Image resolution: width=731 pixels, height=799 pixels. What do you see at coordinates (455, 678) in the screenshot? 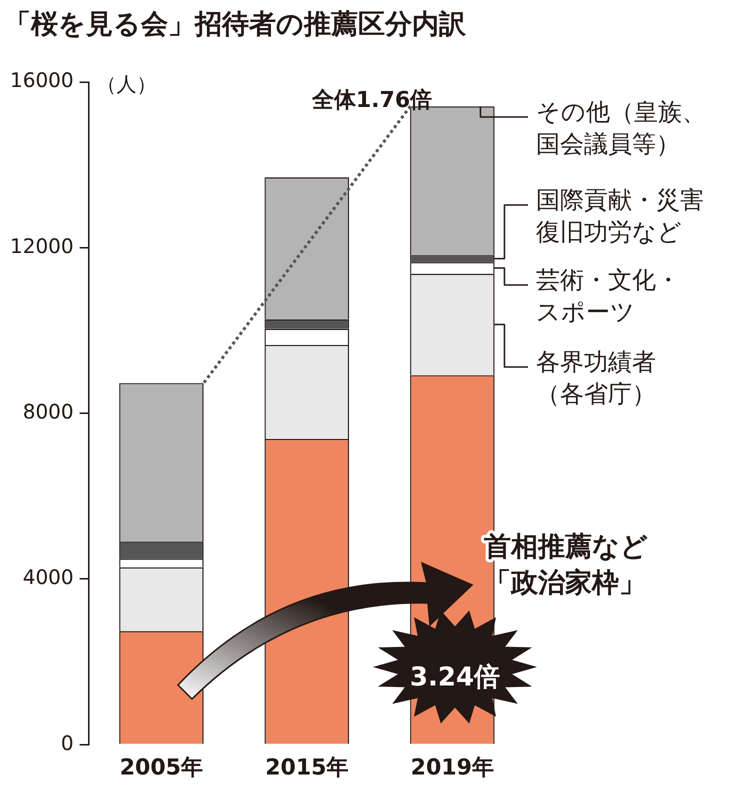
I see `annotation: 3.24倍` at bounding box center [455, 678].